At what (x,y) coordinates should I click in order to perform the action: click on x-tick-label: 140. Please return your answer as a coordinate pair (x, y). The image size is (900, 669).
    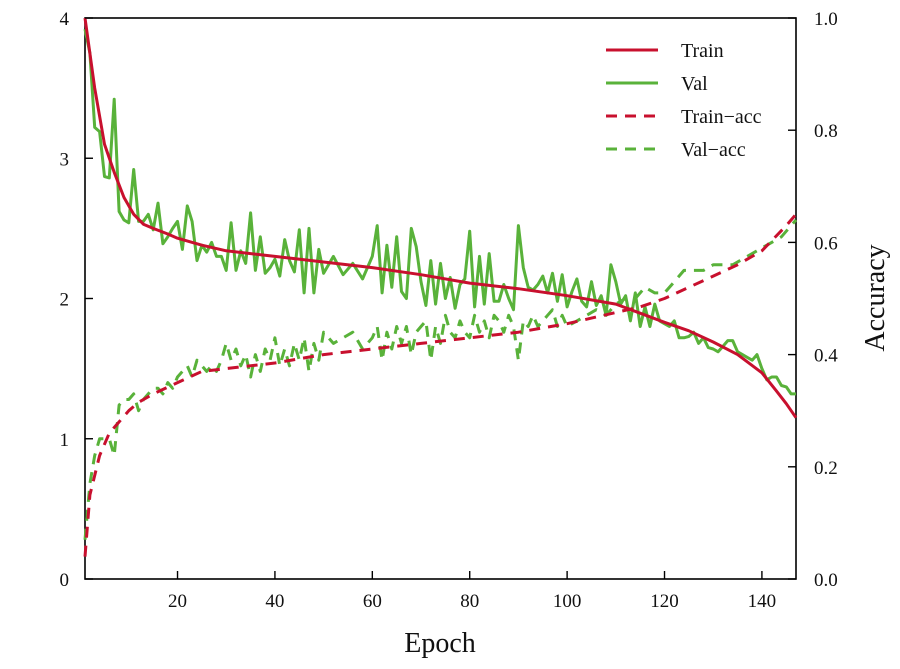
    Looking at the image, I should click on (762, 601).